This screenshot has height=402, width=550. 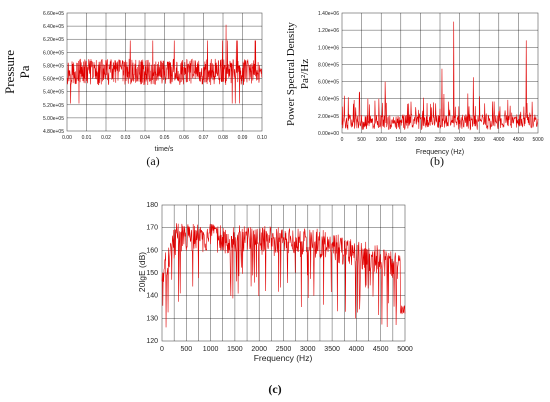 What do you see at coordinates (274, 389) in the screenshot?
I see `chart-c-caption: (c)` at bounding box center [274, 389].